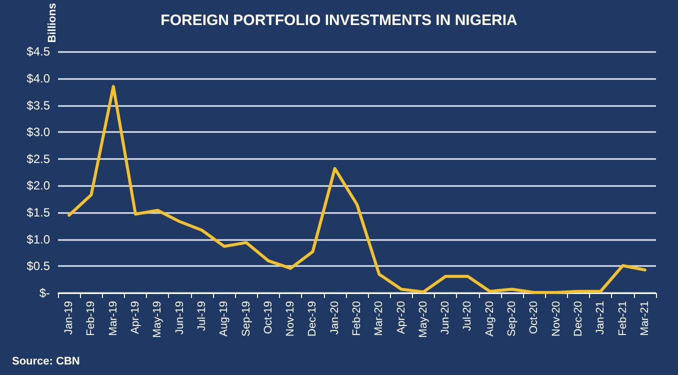  What do you see at coordinates (38, 159) in the screenshot?
I see `y-tick-label: $2.5` at bounding box center [38, 159].